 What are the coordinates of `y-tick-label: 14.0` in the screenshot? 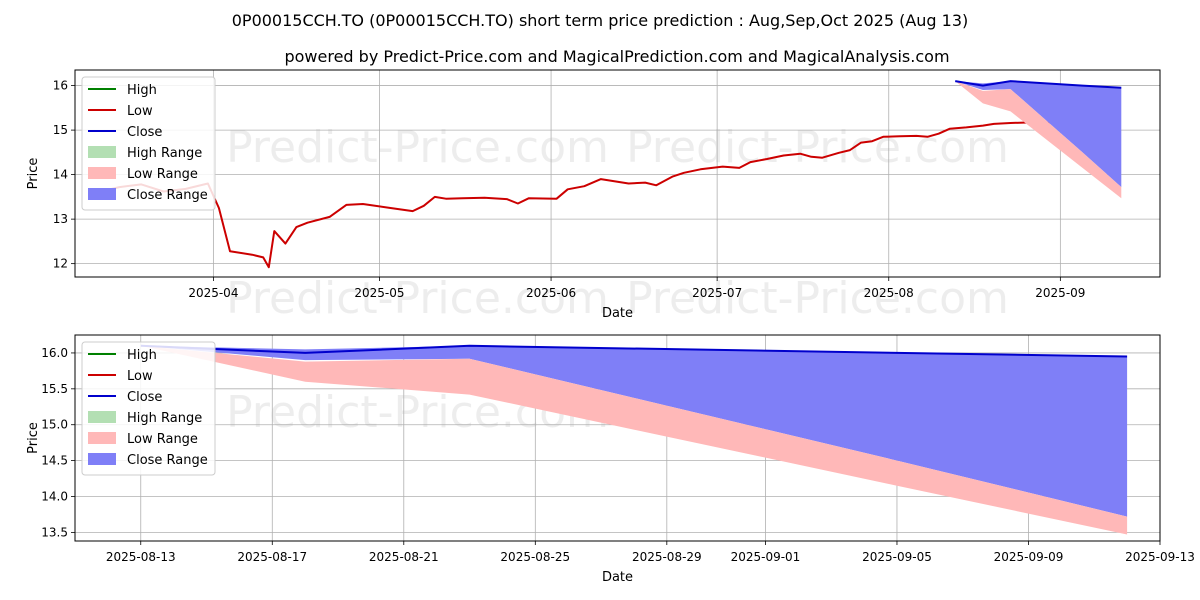 It's located at (54, 496).